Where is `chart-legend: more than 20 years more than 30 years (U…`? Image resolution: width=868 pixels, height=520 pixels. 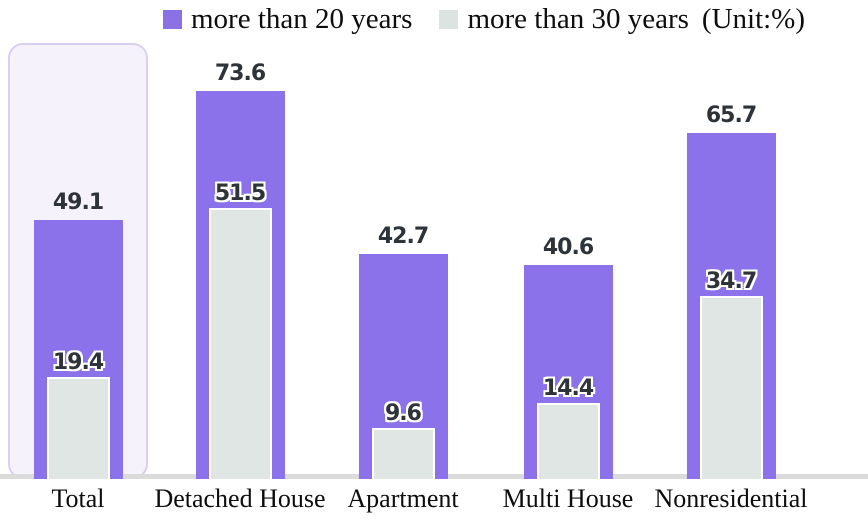 chart-legend: more than 20 years more than 30 years (U… is located at coordinates (484, 19).